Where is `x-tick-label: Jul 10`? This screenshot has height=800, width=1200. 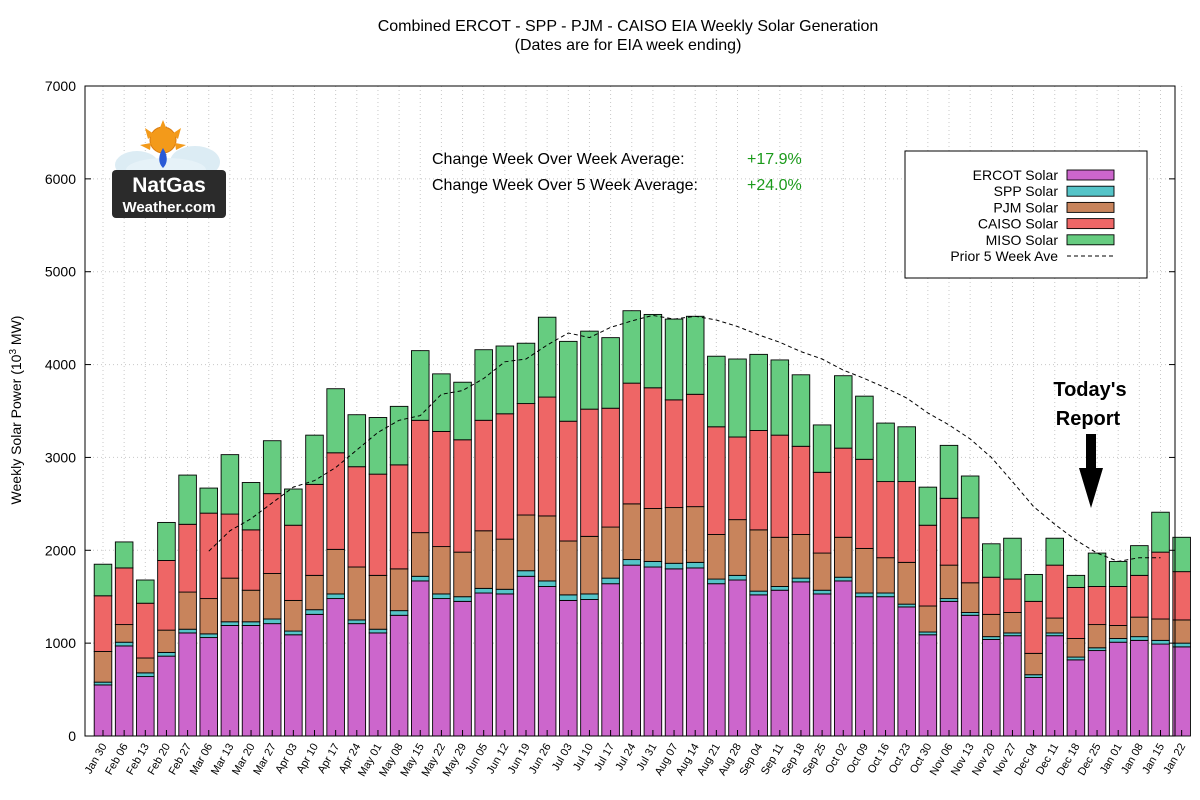 x-tick-label: Jul 10 is located at coordinates (583, 757).